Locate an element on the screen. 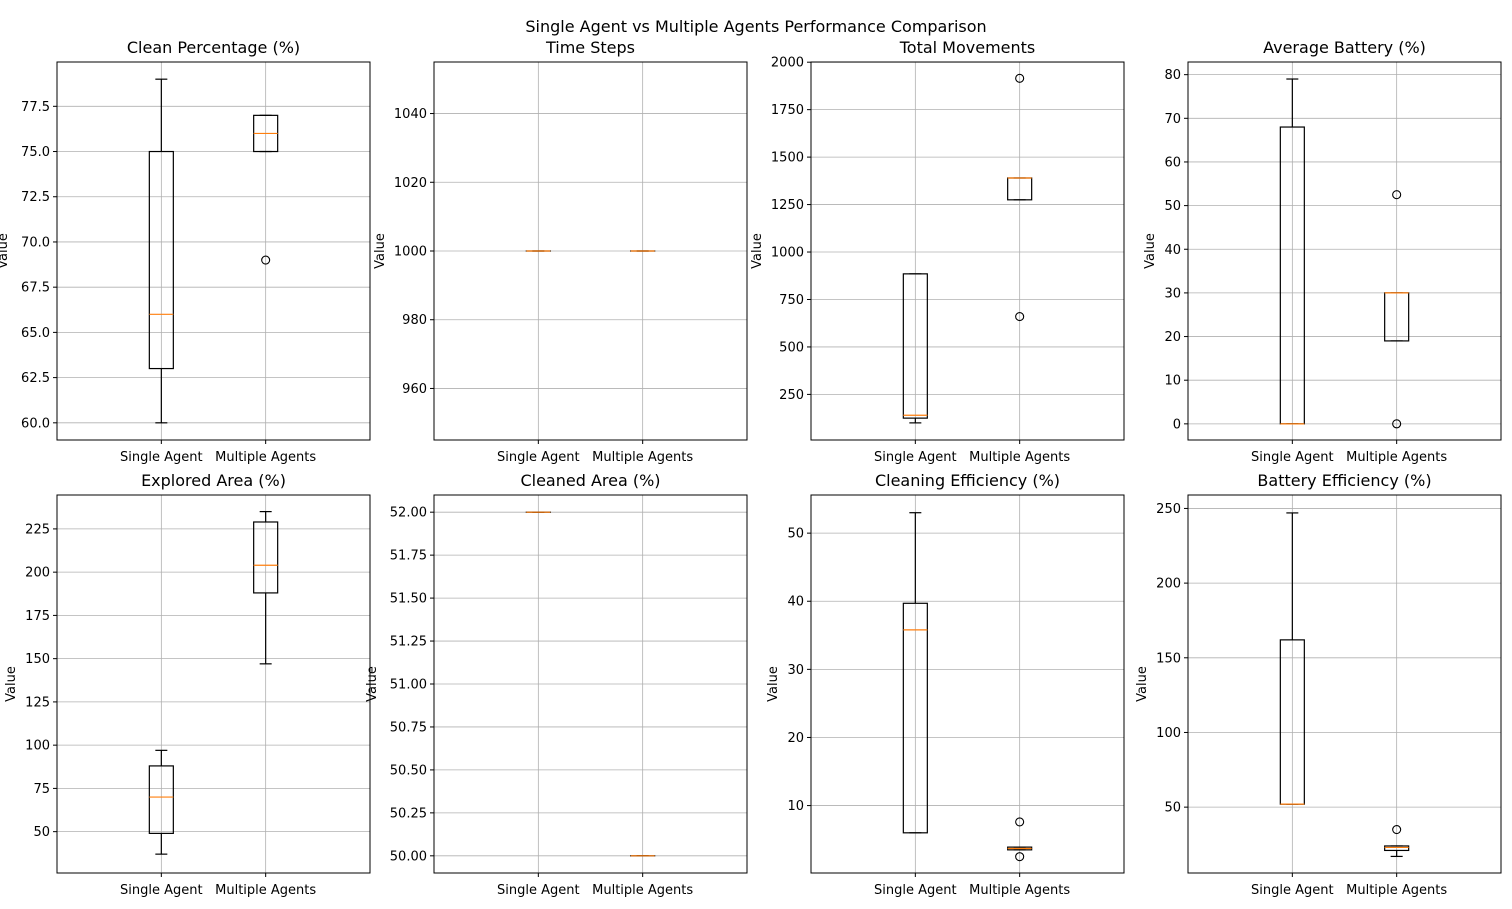 The width and height of the screenshot is (1512, 909). y-tick-label: 50.25 is located at coordinates (408, 813).